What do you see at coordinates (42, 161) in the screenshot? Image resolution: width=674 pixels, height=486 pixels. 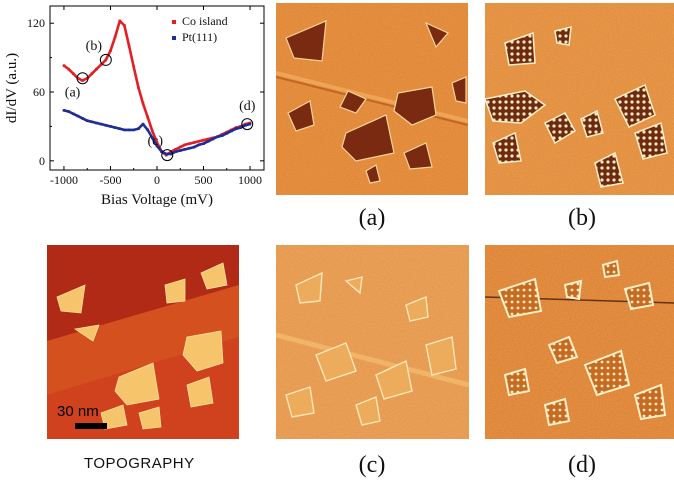 I see `y-tick-label: 0` at bounding box center [42, 161].